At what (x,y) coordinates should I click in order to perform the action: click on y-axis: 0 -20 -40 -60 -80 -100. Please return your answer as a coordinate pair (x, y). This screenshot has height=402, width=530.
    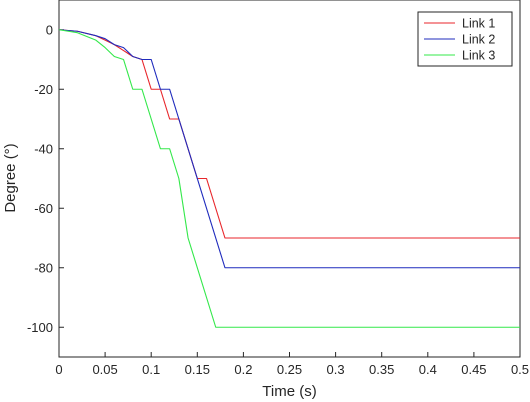
    Looking at the image, I should click on (45, 178).